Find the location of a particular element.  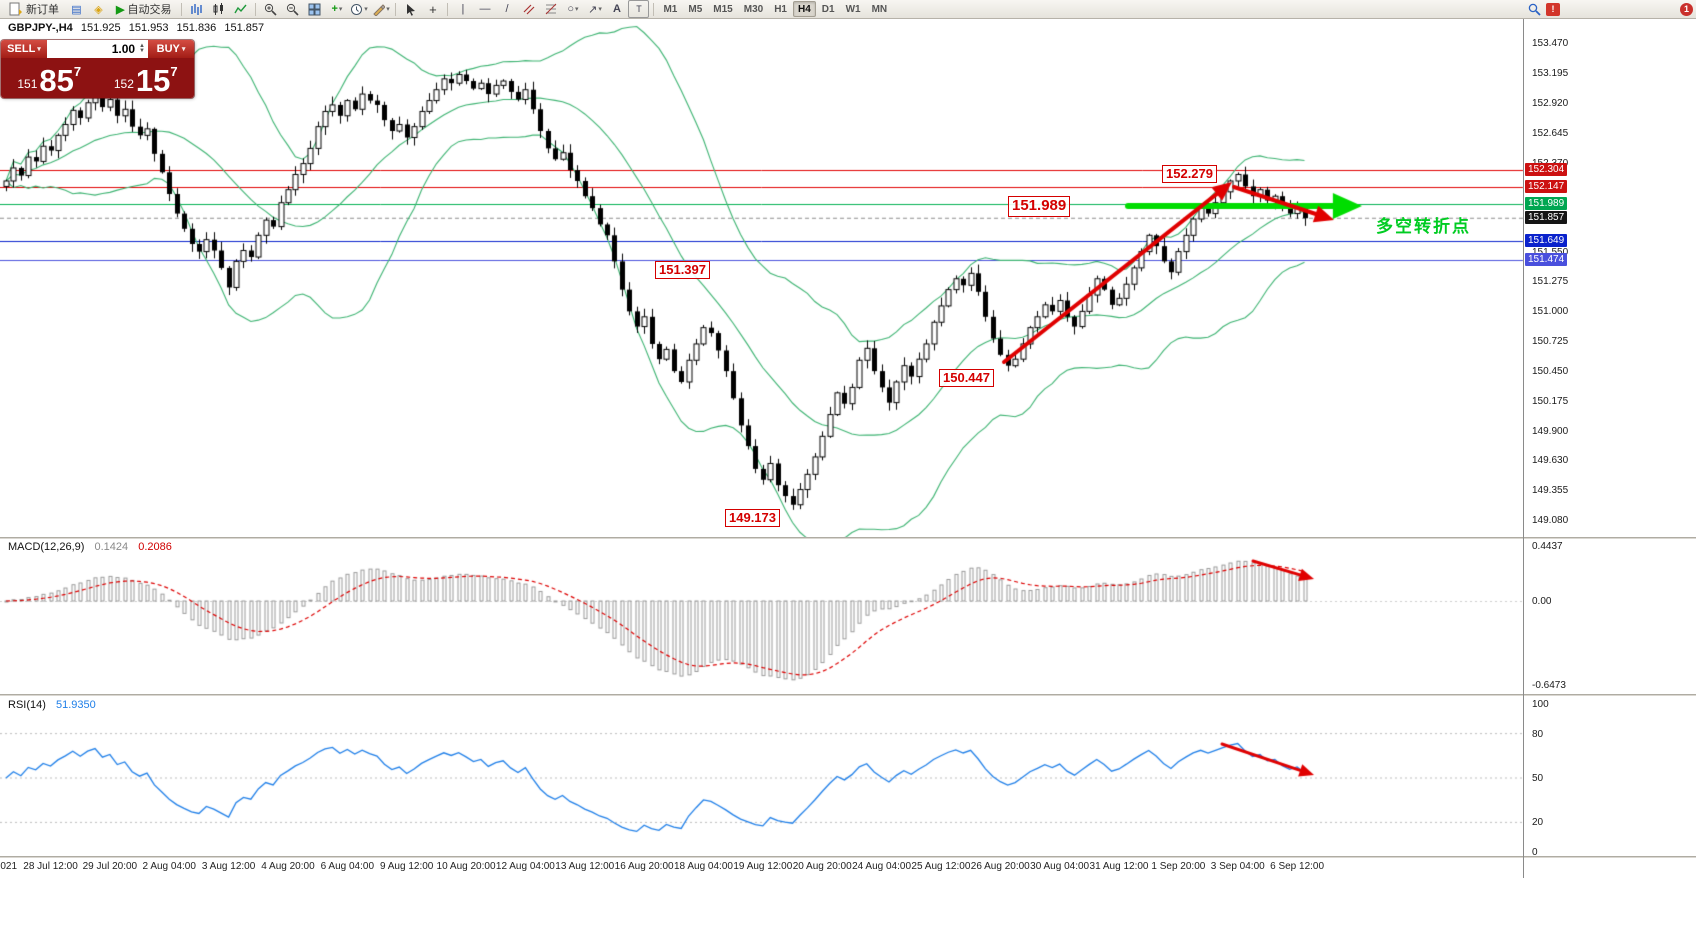

turning-point-note: 多空转折点 is located at coordinates (1423, 226).